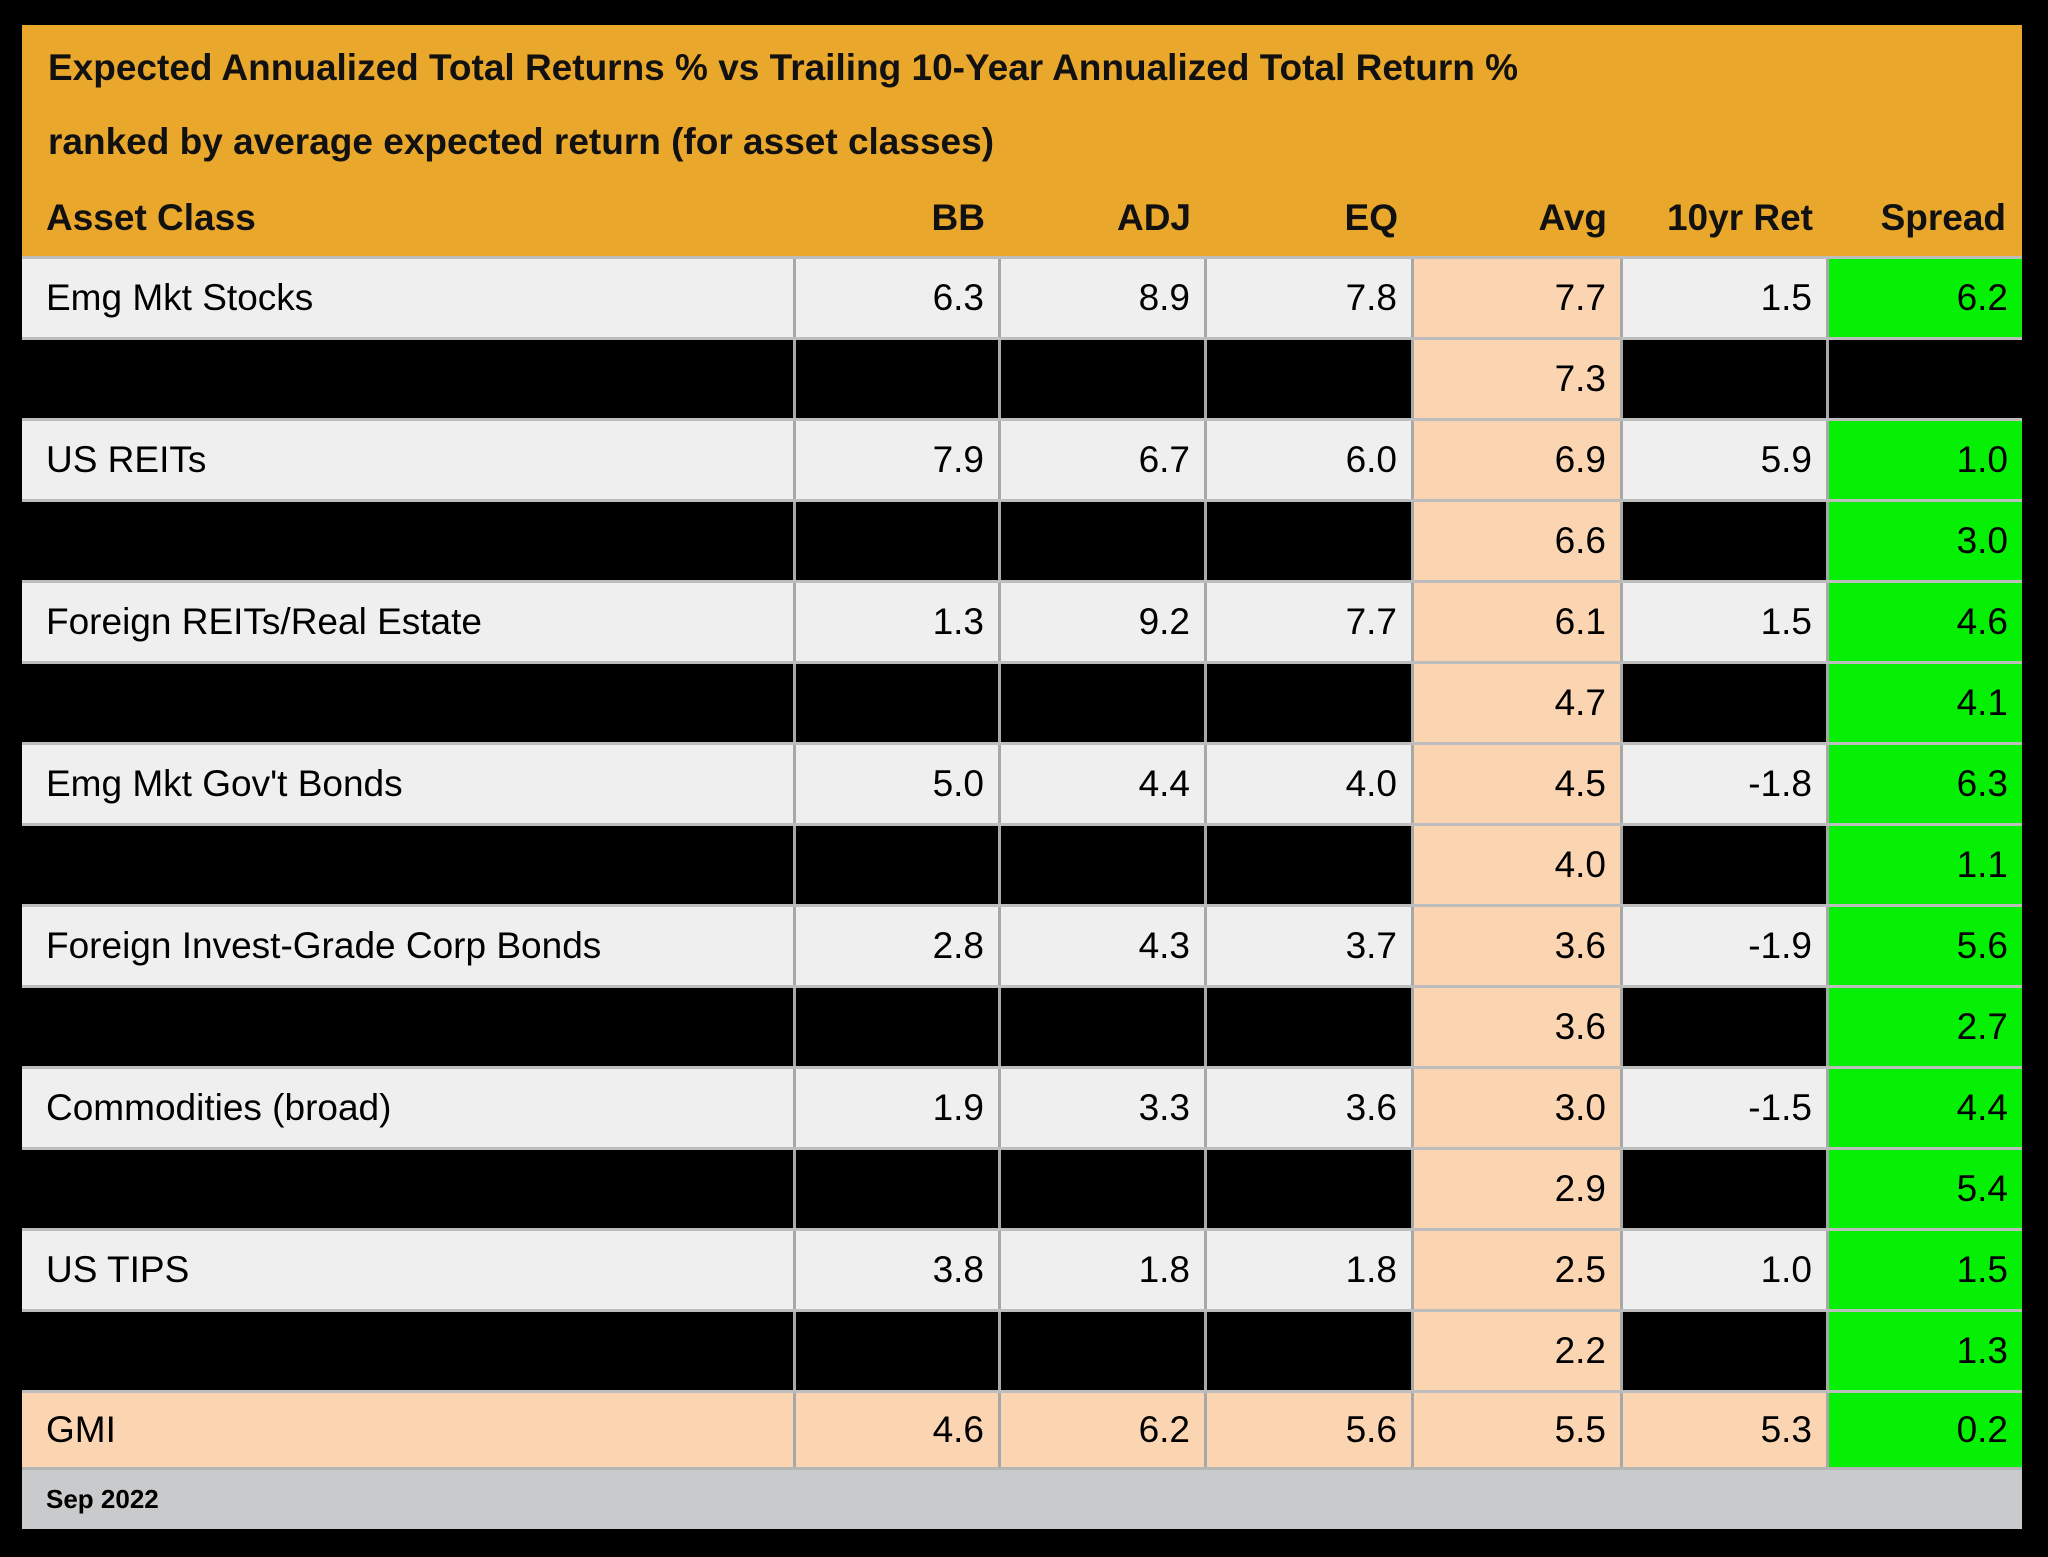  I want to click on adj-cell: 1.8, so click(1104, 1270).